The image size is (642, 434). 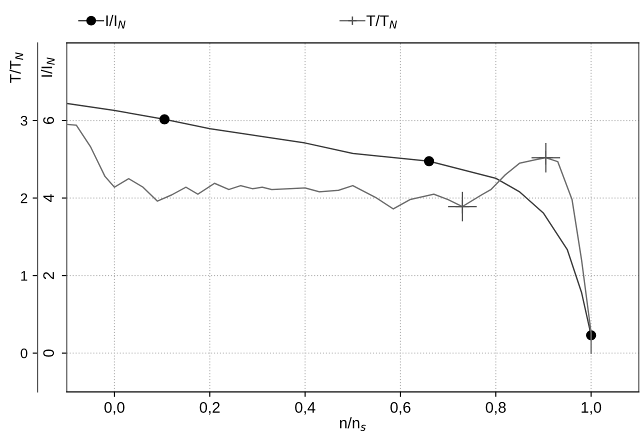 I want to click on y2-tick-label: 2, so click(x=24, y=198).